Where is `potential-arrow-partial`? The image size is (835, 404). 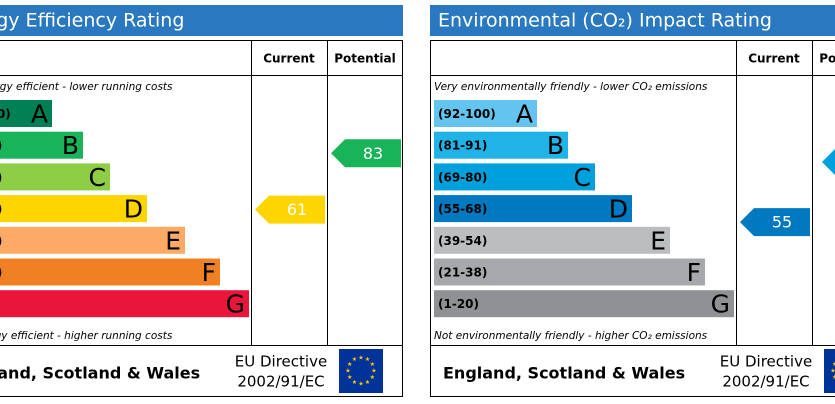
potential-arrow-partial is located at coordinates (828, 162).